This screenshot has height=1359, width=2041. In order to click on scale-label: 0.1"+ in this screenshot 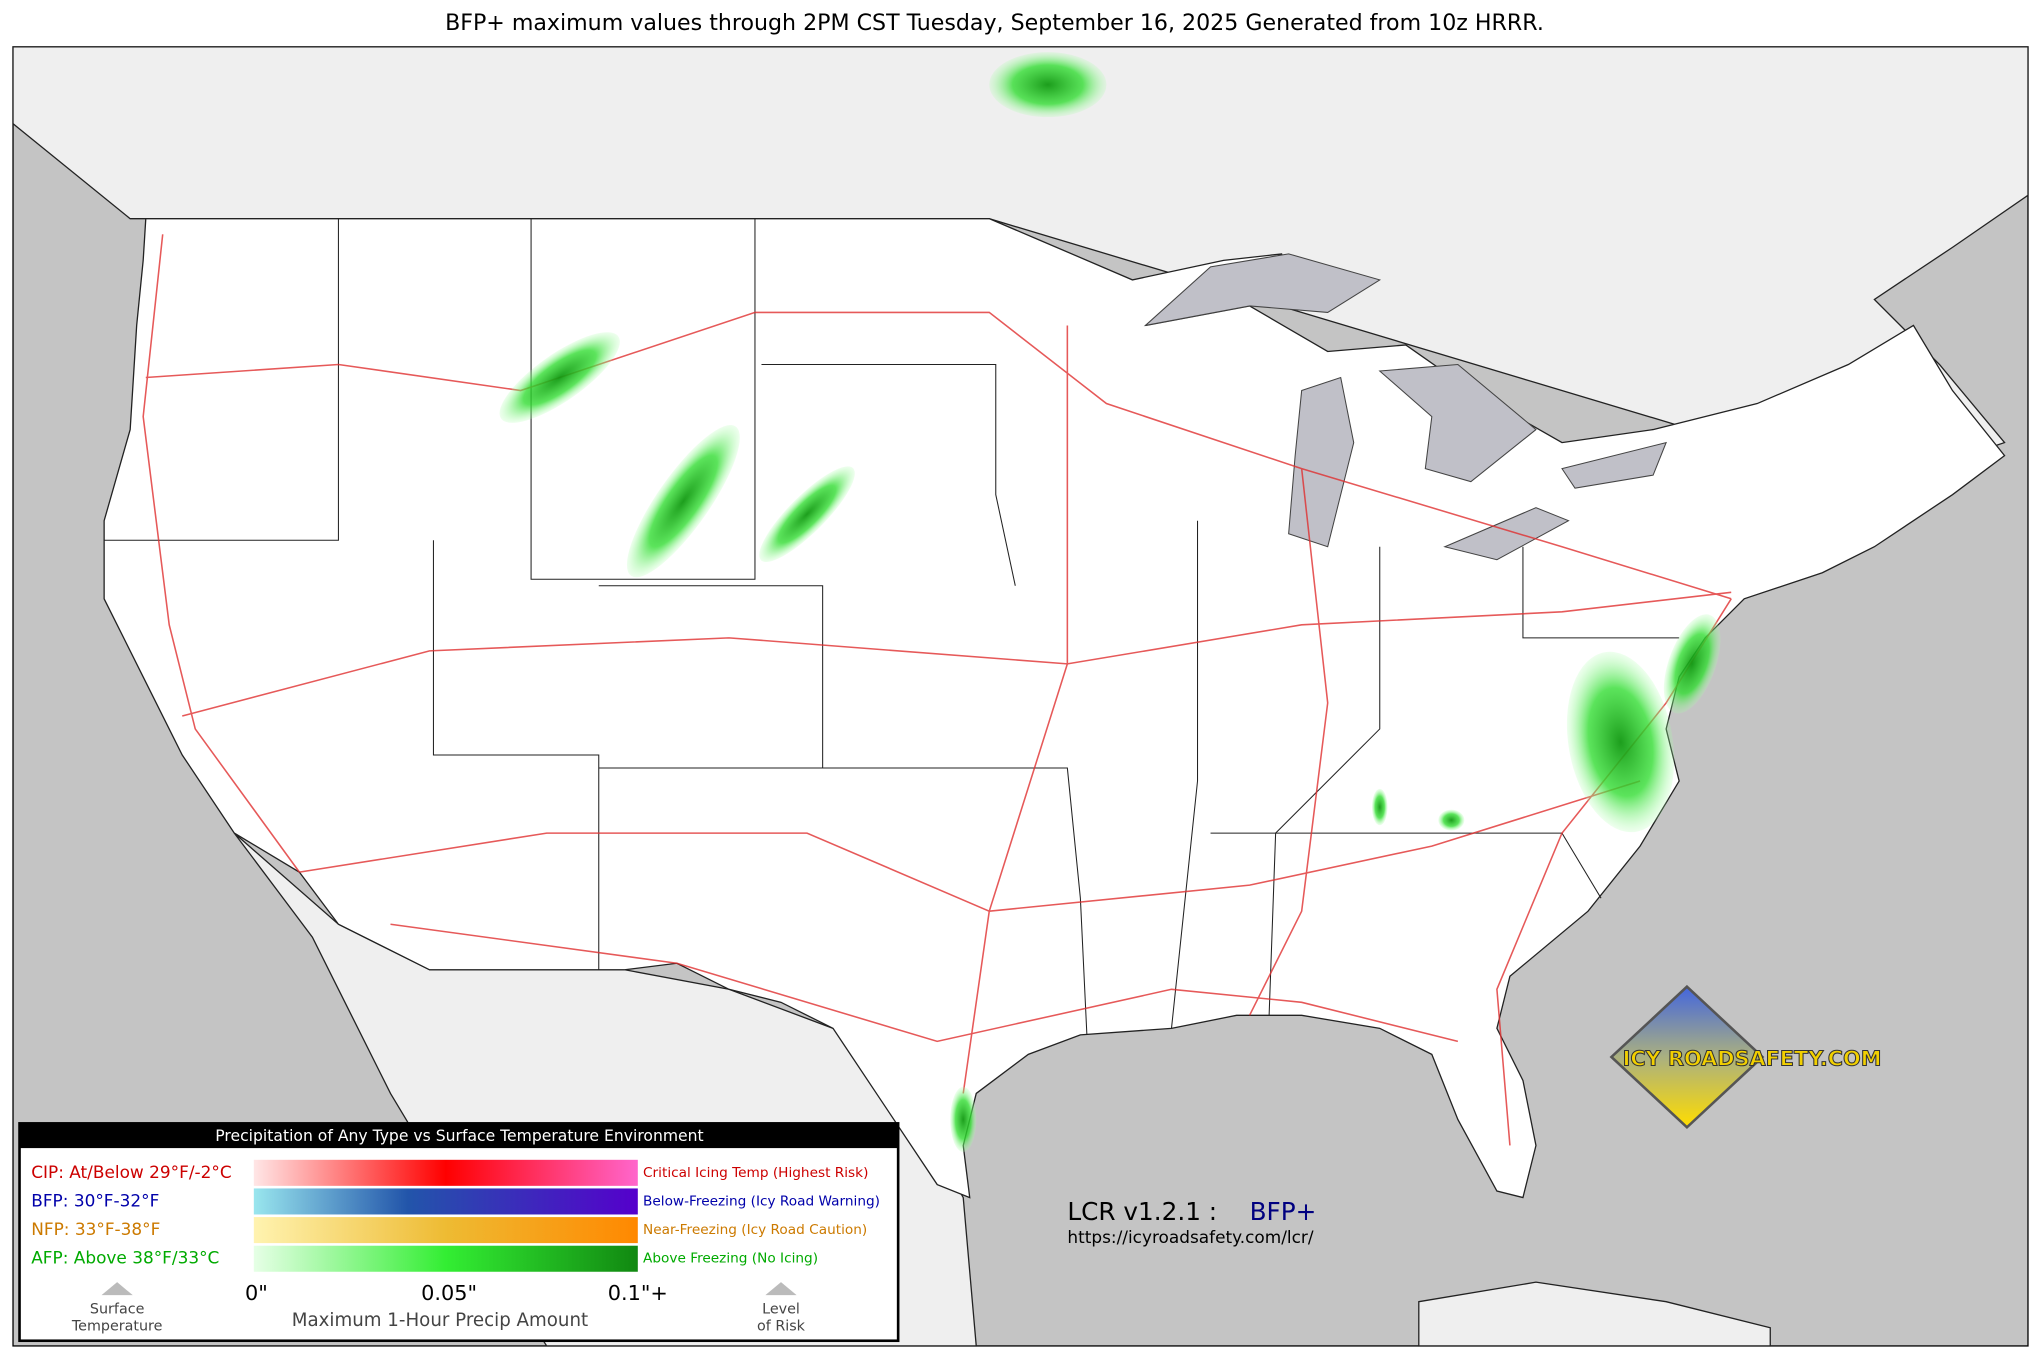, I will do `click(638, 1293)`.